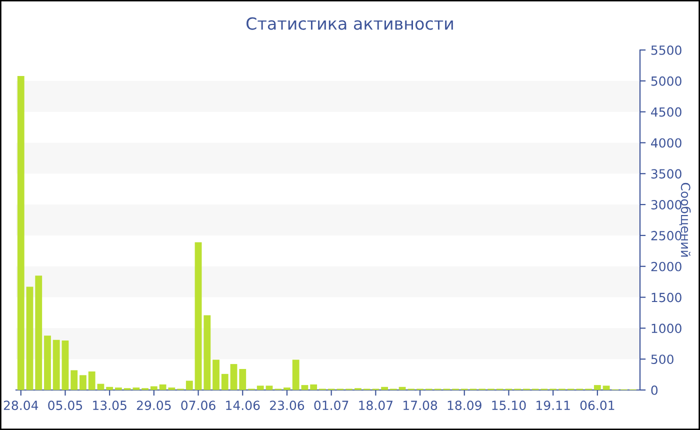 This screenshot has width=700, height=430. I want to click on y-tick-label: 5000, so click(666, 81).